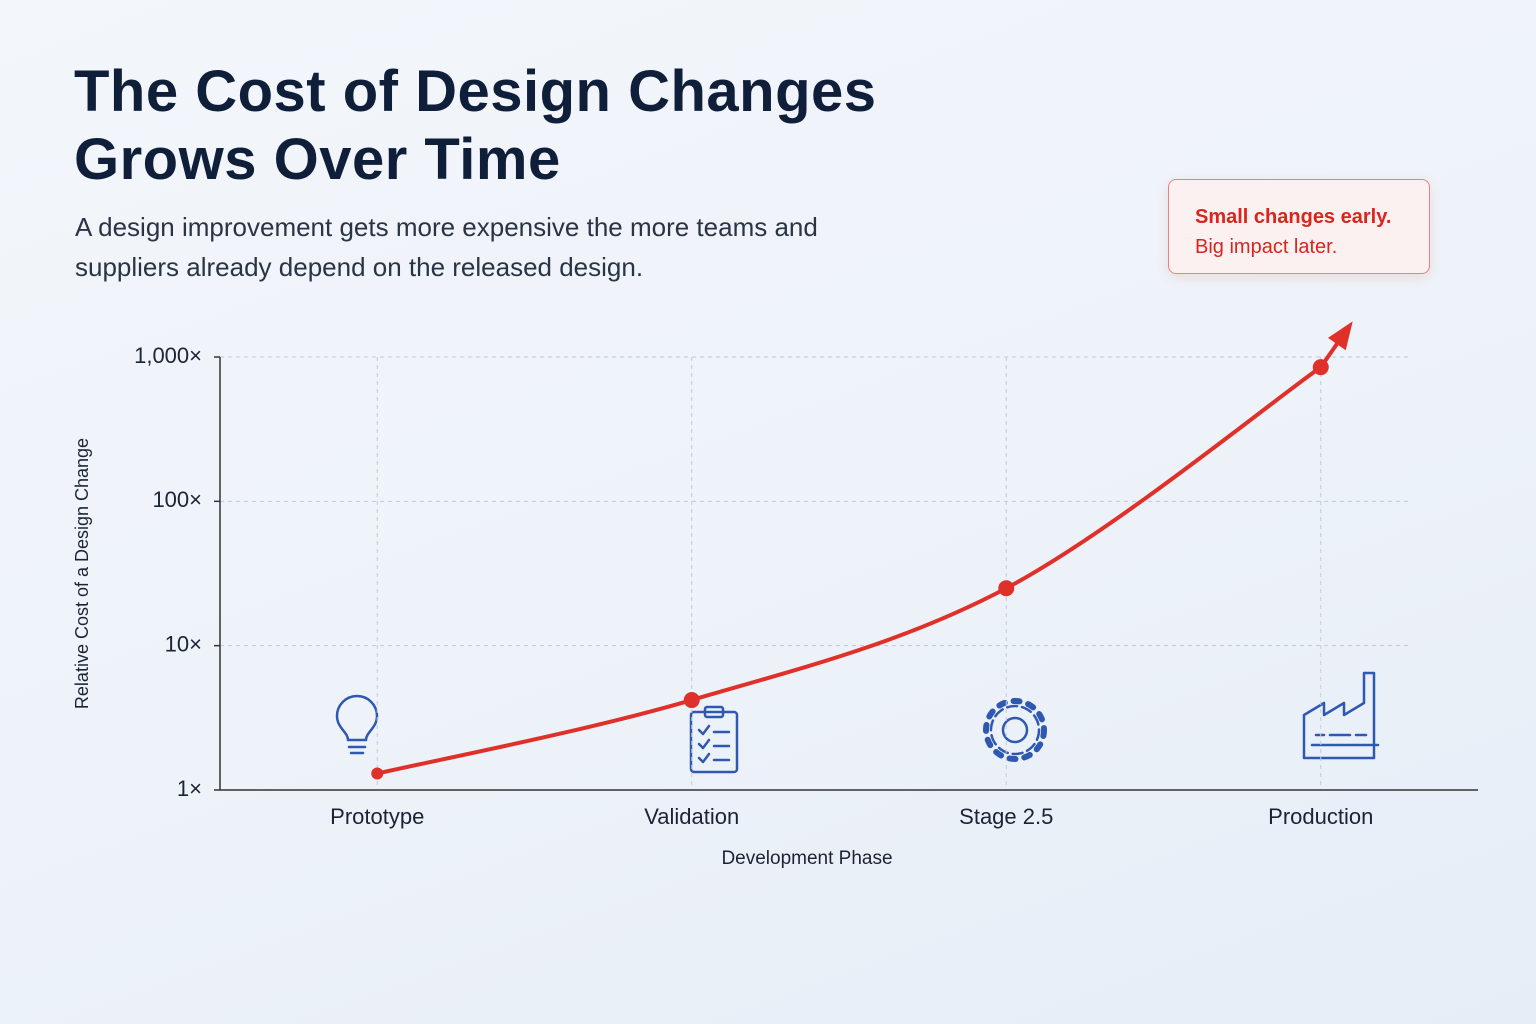  I want to click on y-tick-label: 1×, so click(189, 788).